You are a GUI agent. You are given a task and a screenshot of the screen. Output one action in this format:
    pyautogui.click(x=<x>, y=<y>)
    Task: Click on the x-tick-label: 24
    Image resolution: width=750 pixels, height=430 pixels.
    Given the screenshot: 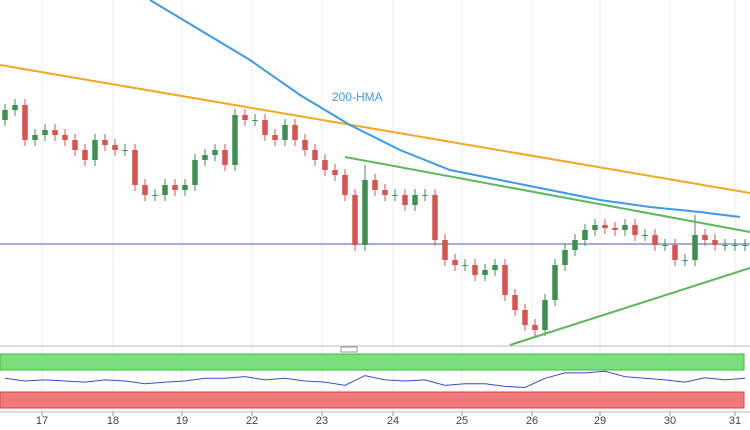 What is the action you would take?
    pyautogui.click(x=393, y=421)
    